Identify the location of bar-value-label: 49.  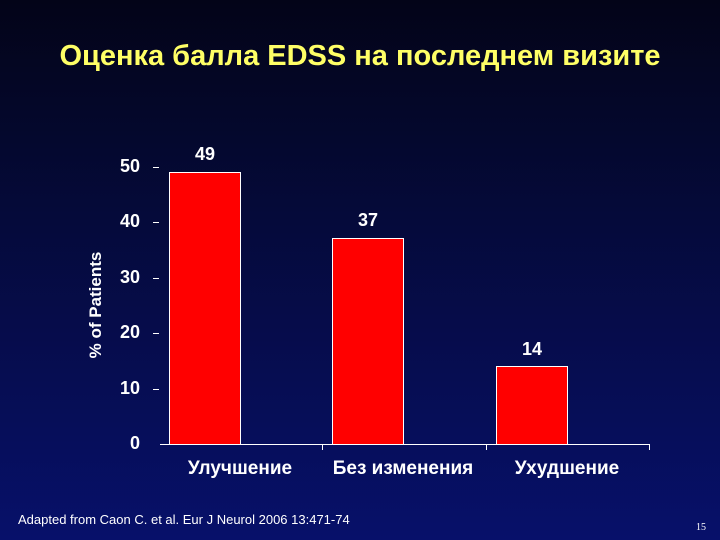
(205, 154).